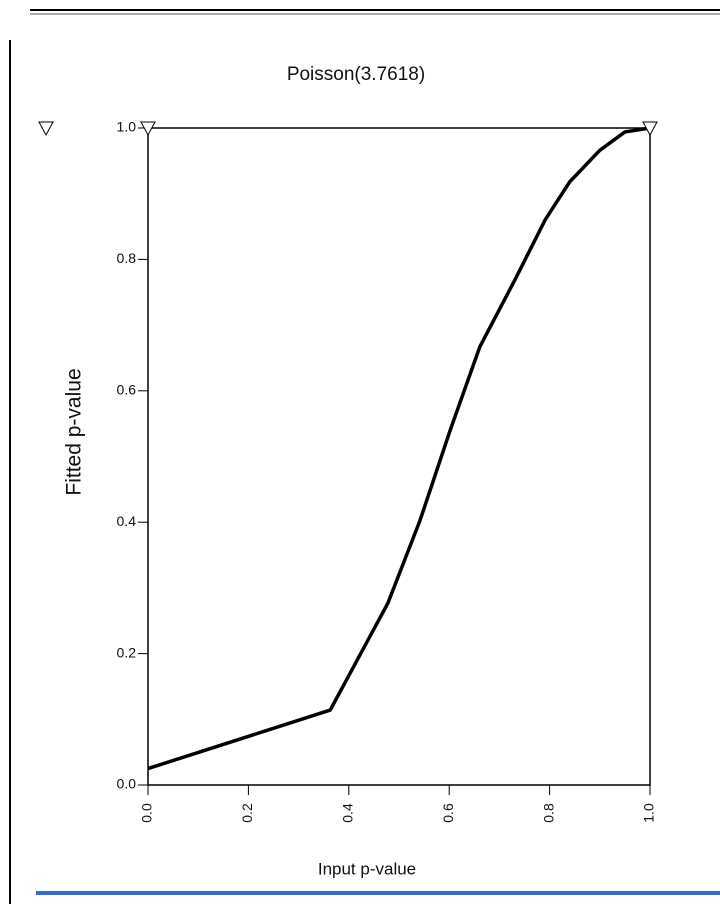 The image size is (720, 904). I want to click on y-tick-label: 0.6, so click(127, 390).